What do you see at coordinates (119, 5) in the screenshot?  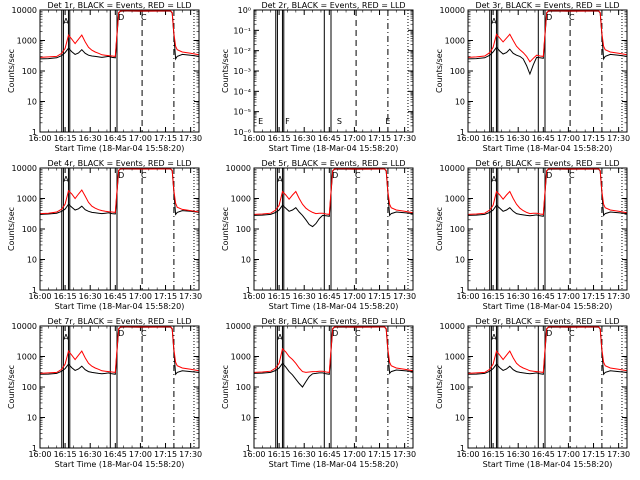 I see `panel-title: Det 1r, BLACK = Events, RED = LLD` at bounding box center [119, 5].